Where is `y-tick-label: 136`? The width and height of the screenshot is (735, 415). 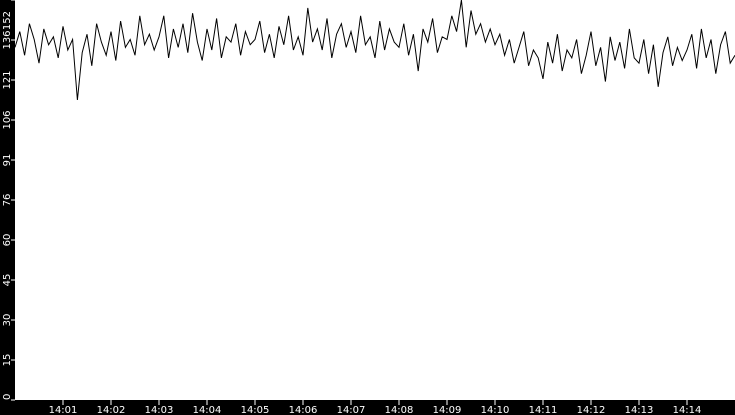
y-tick-label: 136 is located at coordinates (7, 39).